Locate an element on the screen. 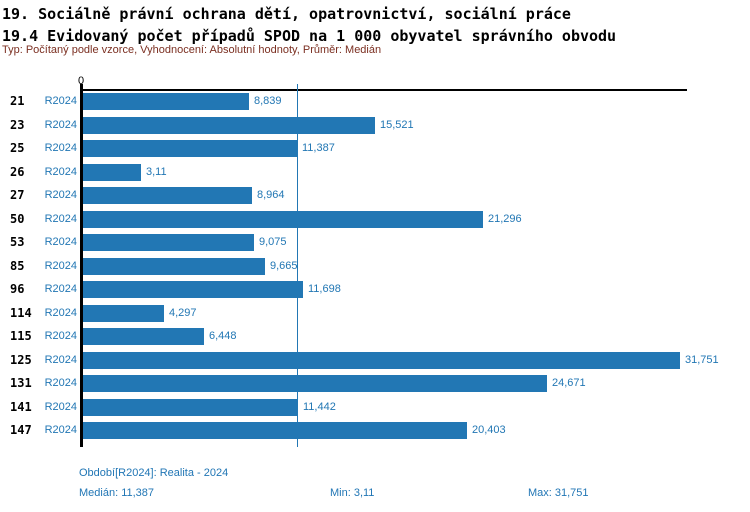 The width and height of the screenshot is (750, 512). chart-row: 85 R2024 9,665 is located at coordinates (375, 266).